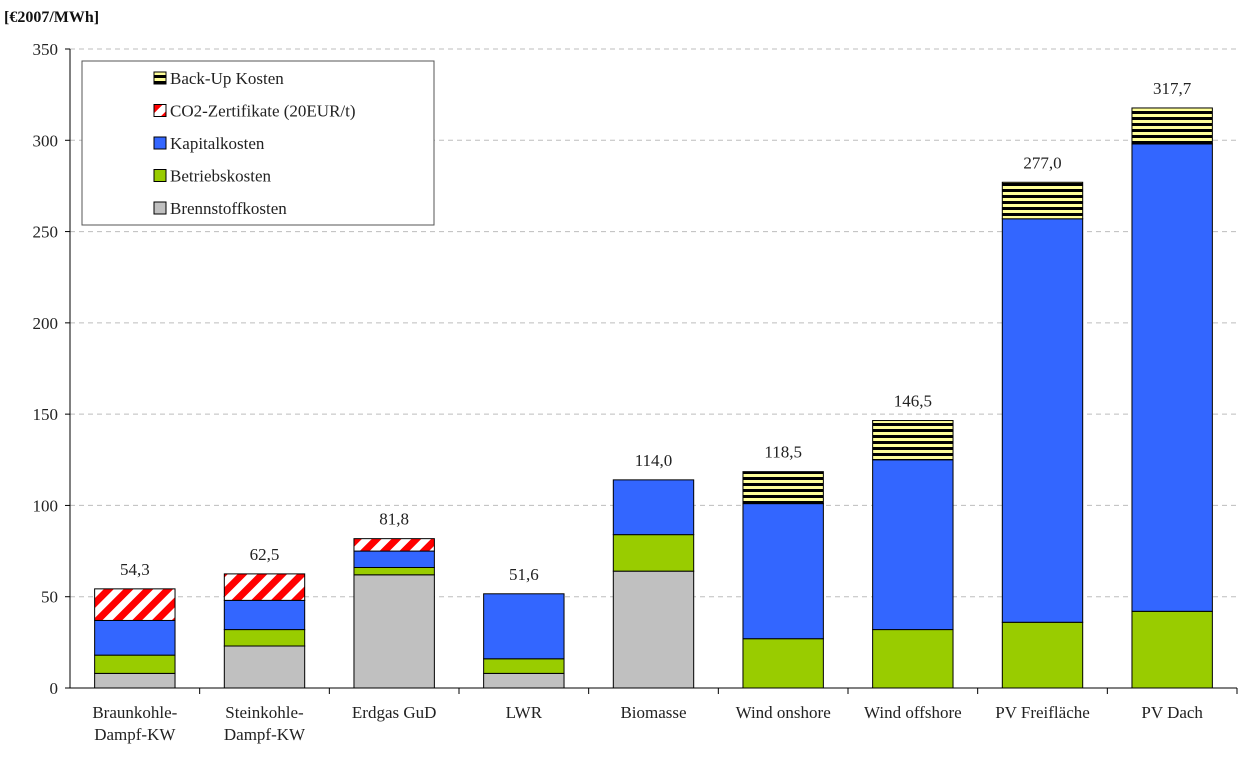 The image size is (1243, 761). What do you see at coordinates (51, 17) in the screenshot?
I see `y-axis-label: [€2007/MWh]` at bounding box center [51, 17].